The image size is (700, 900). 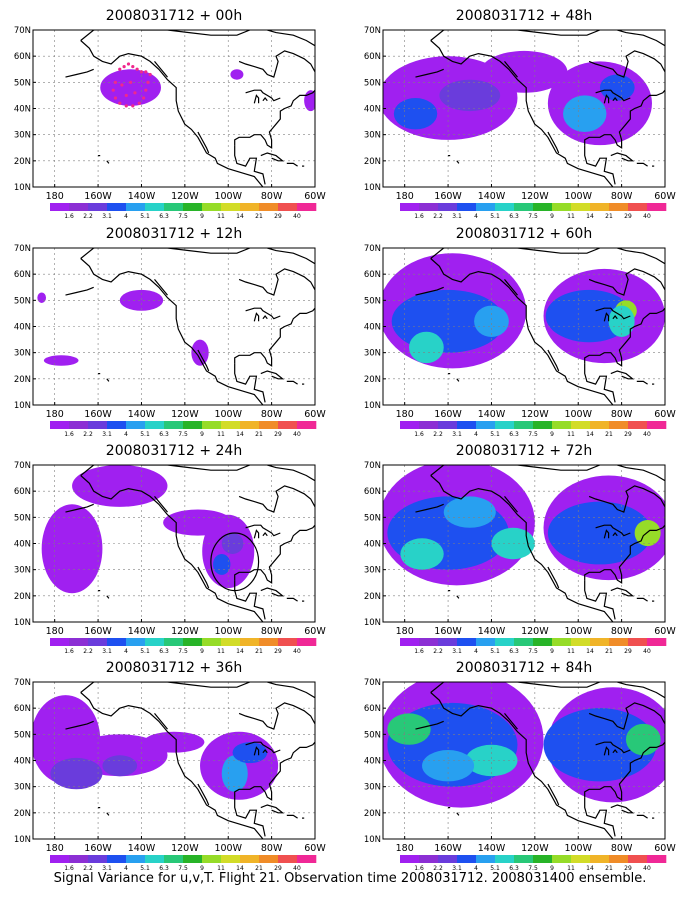 What do you see at coordinates (448, 414) in the screenshot?
I see `x-tick-label: 160W` at bounding box center [448, 414].